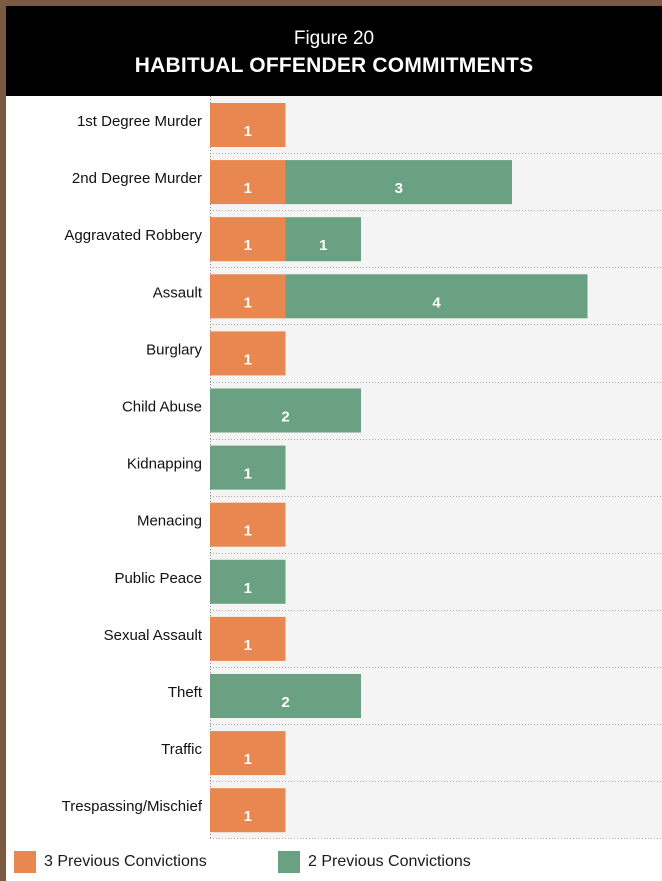 This screenshot has width=662, height=881. What do you see at coordinates (174, 349) in the screenshot?
I see `category-label: Burglary` at bounding box center [174, 349].